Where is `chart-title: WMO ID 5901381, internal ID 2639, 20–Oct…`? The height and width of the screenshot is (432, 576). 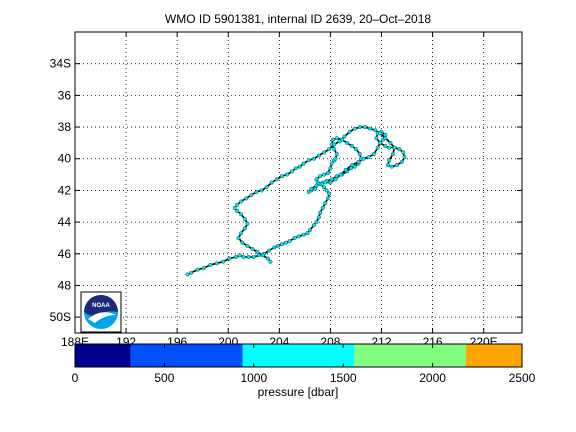
chart-title: WMO ID 5901381, internal ID 2639, 20–Oct… is located at coordinates (298, 19).